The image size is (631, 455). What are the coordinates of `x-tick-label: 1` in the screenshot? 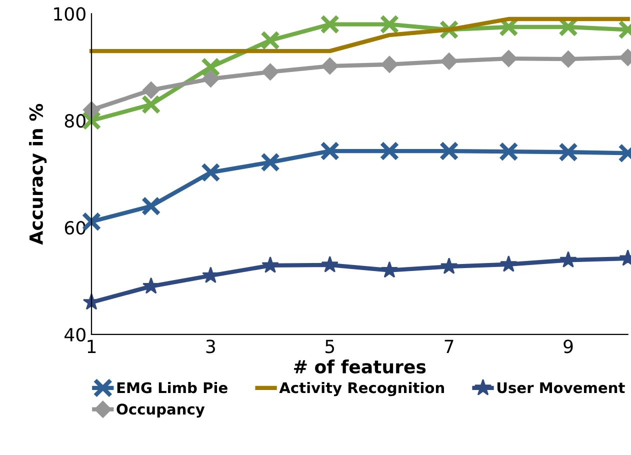 It's located at (92, 347).